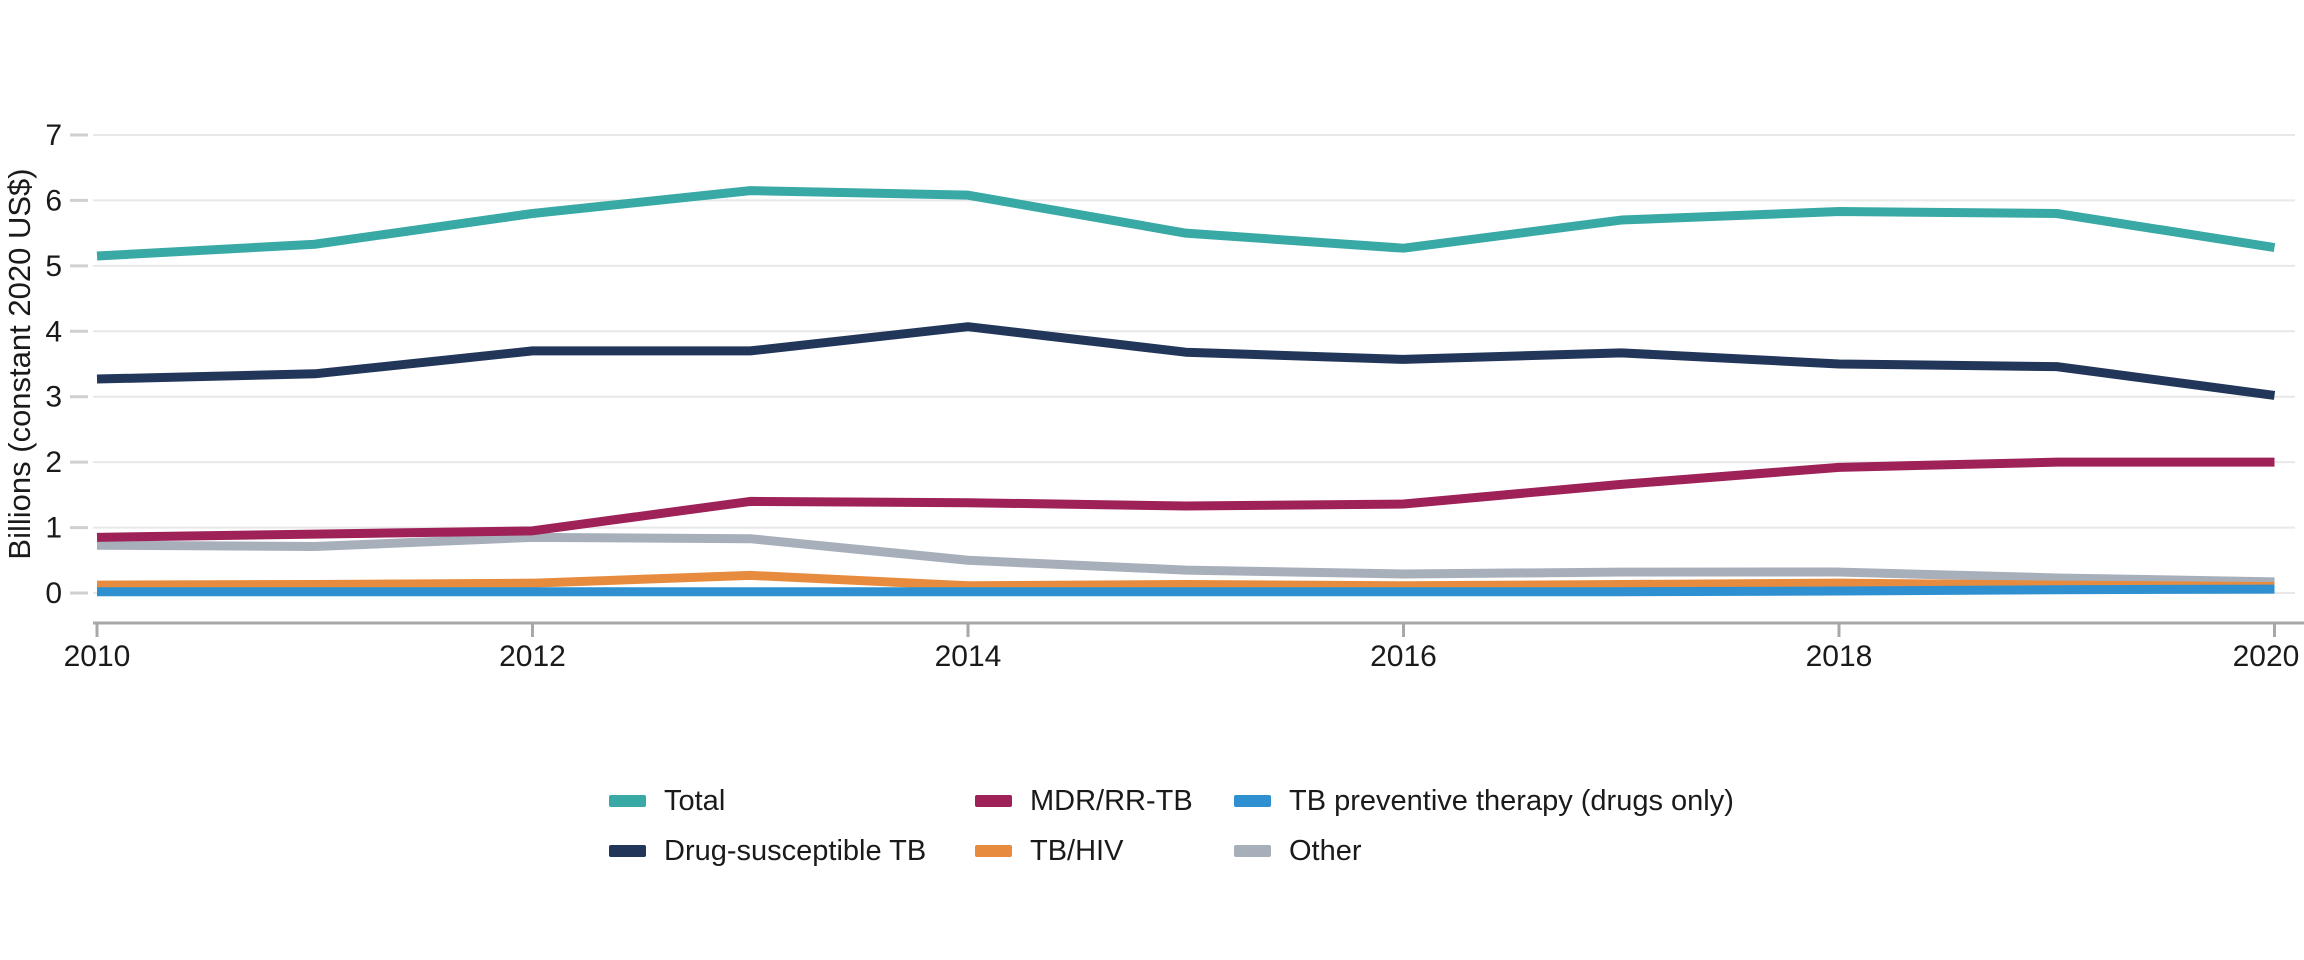 The image size is (2304, 960). I want to click on legend-label: TB preventive therapy (drugs only), so click(1511, 800).